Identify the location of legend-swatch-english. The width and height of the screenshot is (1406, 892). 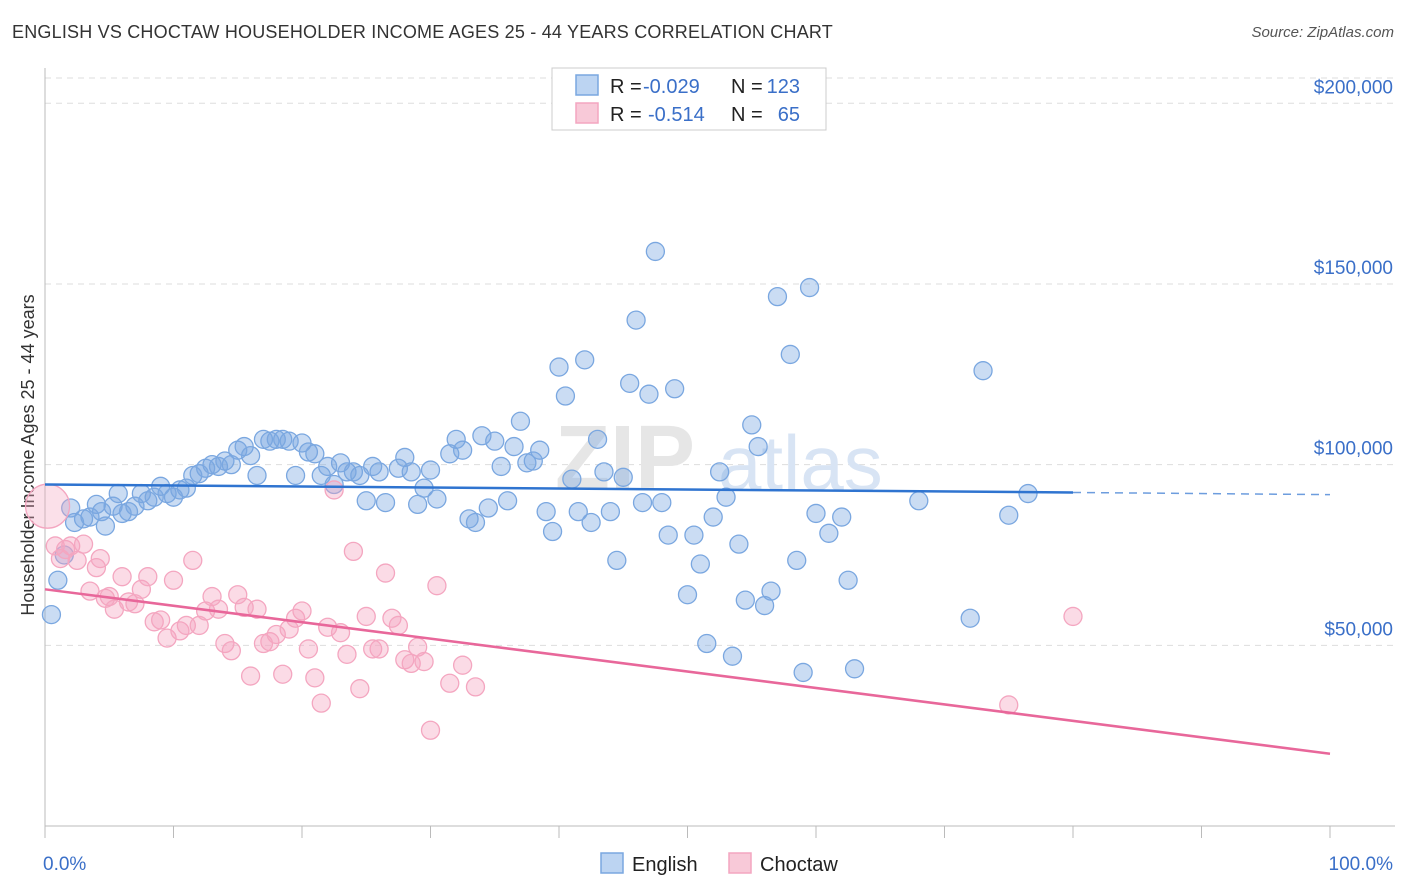
(612, 863).